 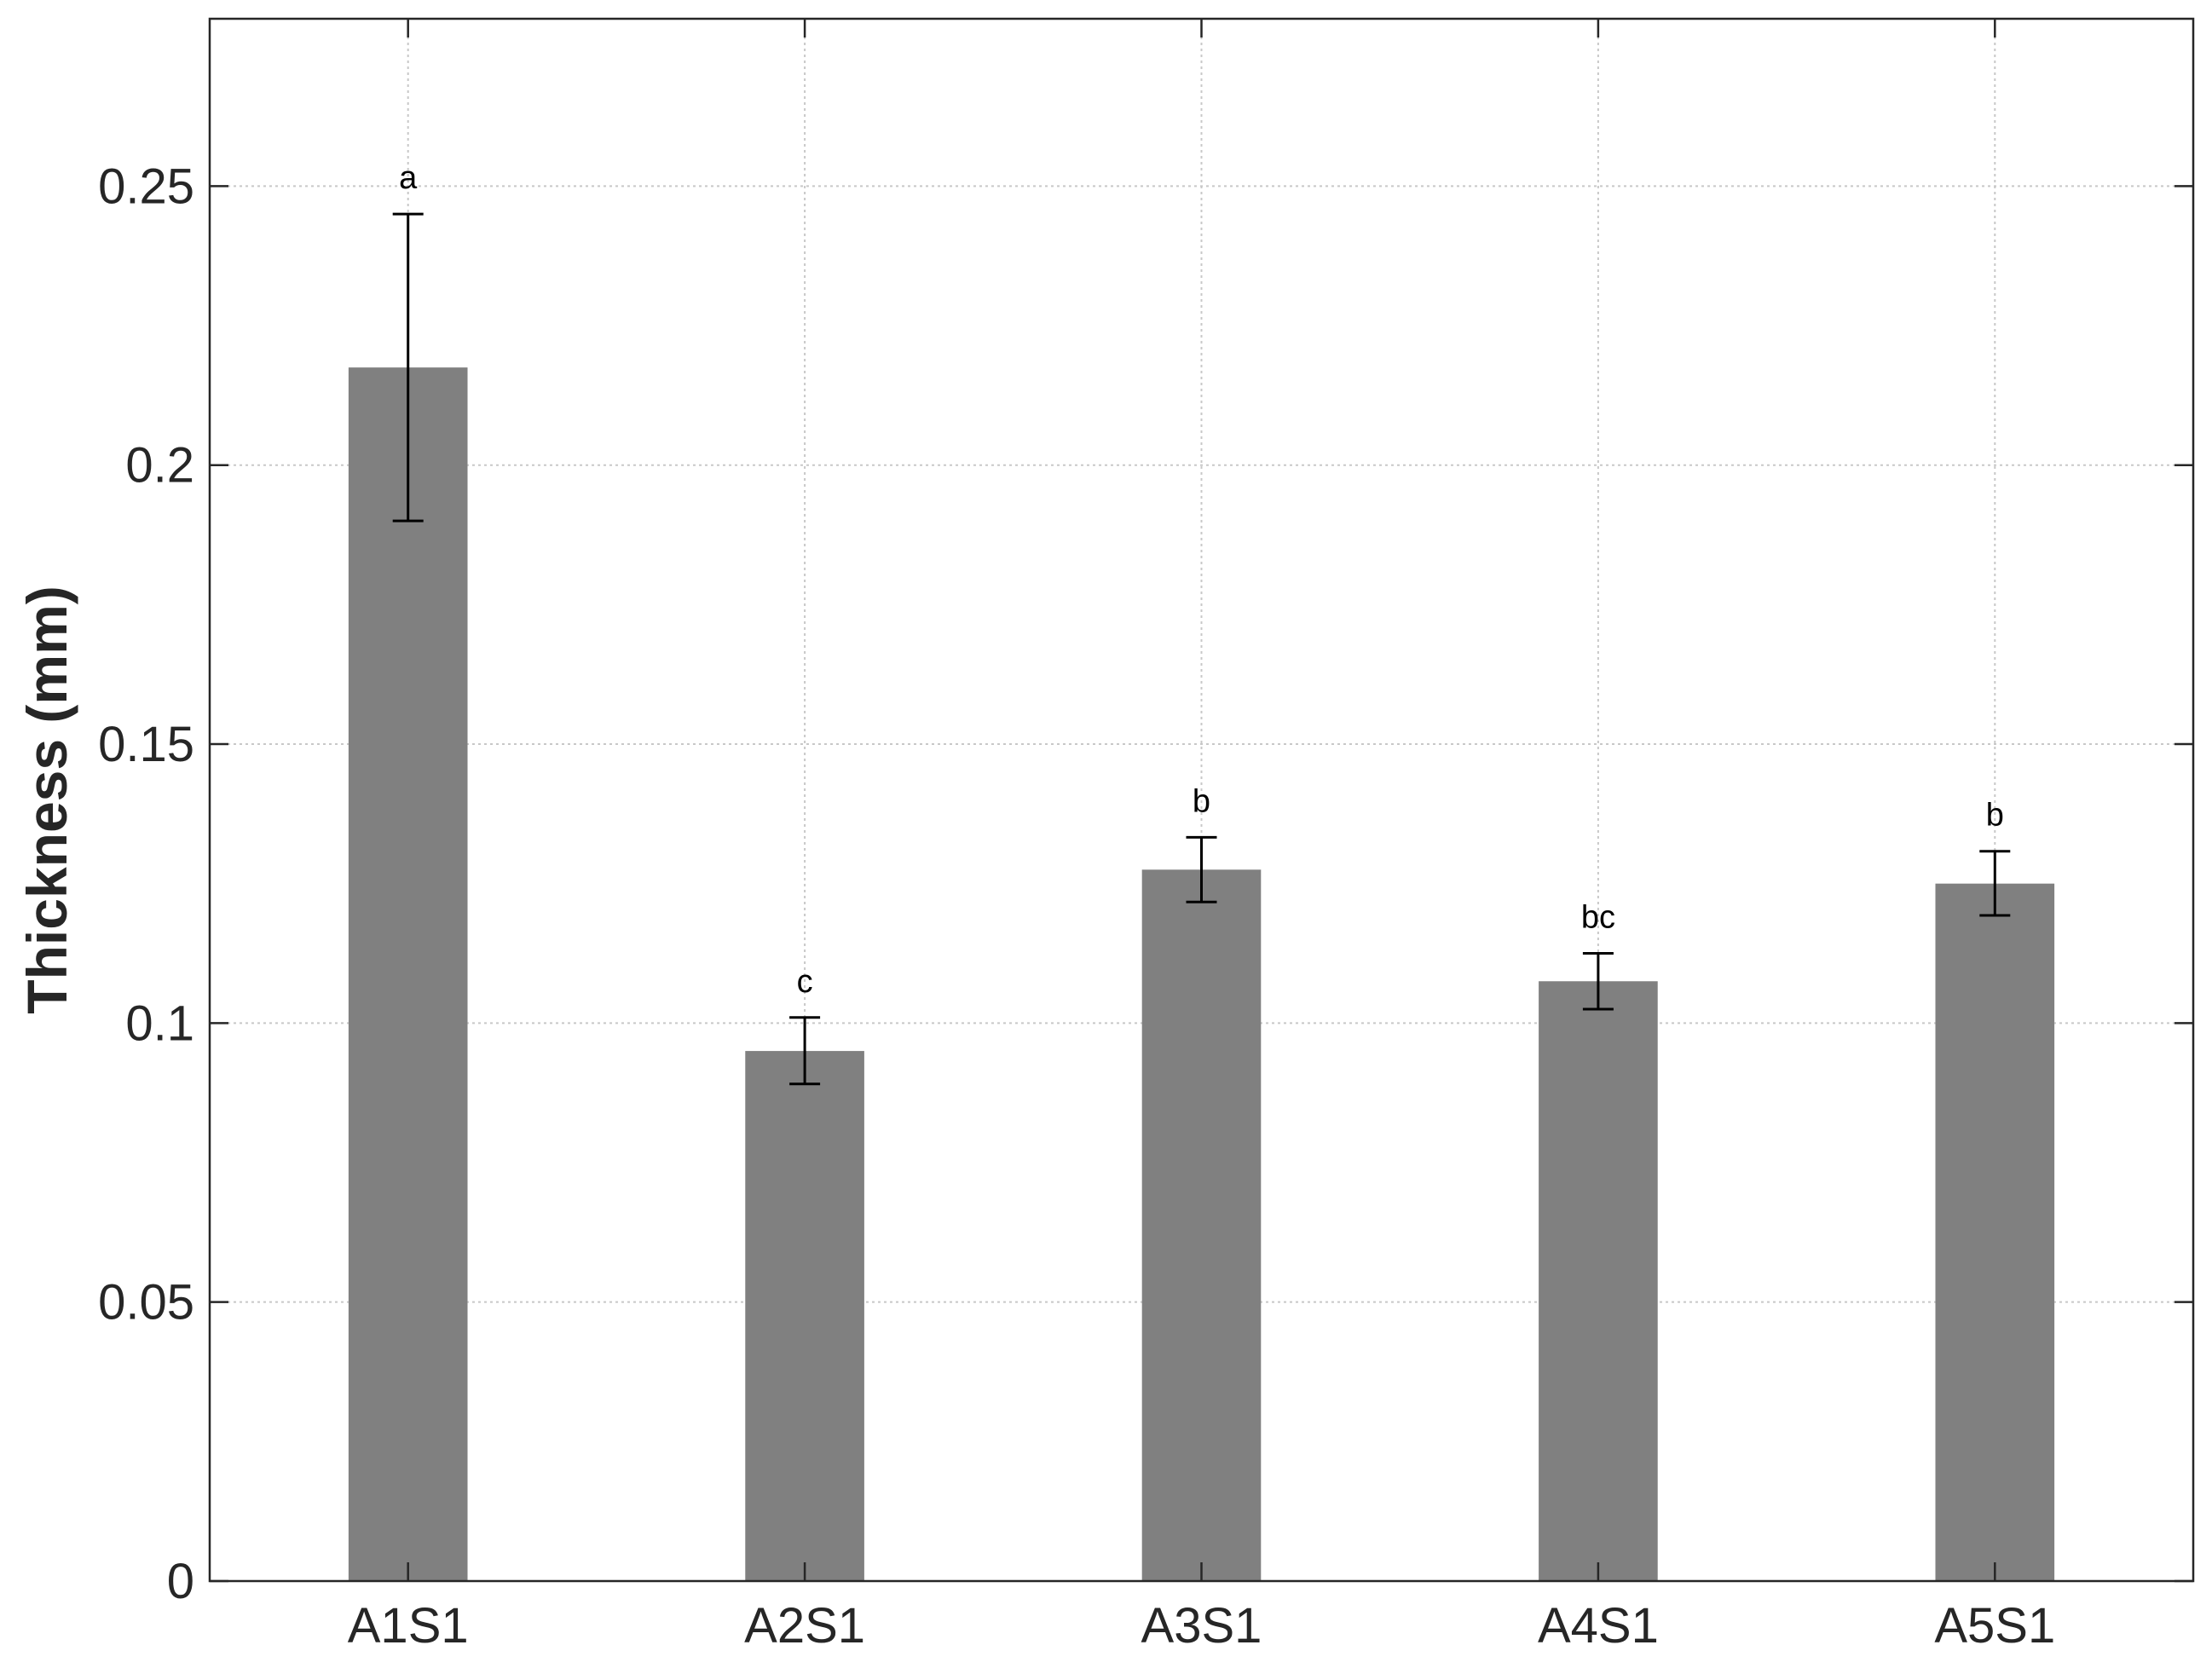 I want to click on y-tick-label: 0.25, so click(x=146, y=186).